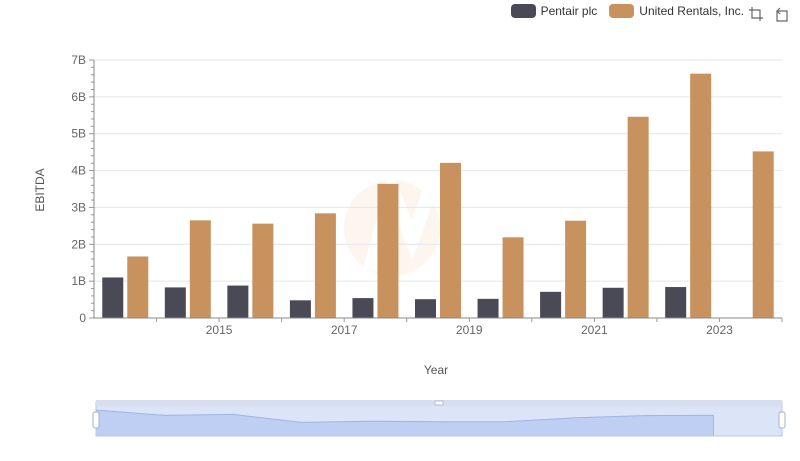 This screenshot has height=461, width=800. What do you see at coordinates (594, 330) in the screenshot?
I see `x-tick-label: 2021` at bounding box center [594, 330].